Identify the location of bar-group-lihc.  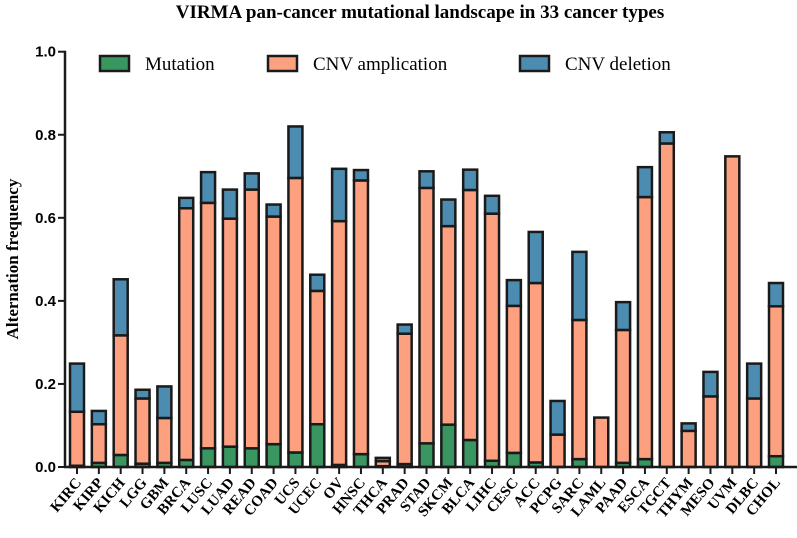
(492, 331).